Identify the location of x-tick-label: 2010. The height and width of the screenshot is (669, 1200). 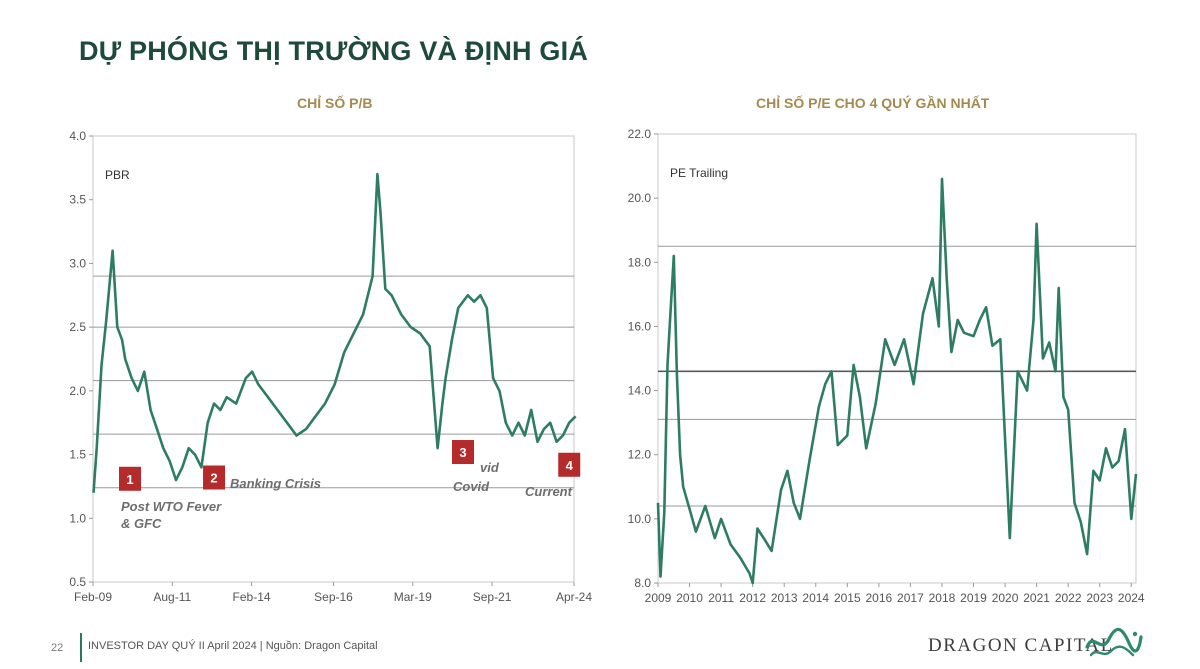
(689, 598).